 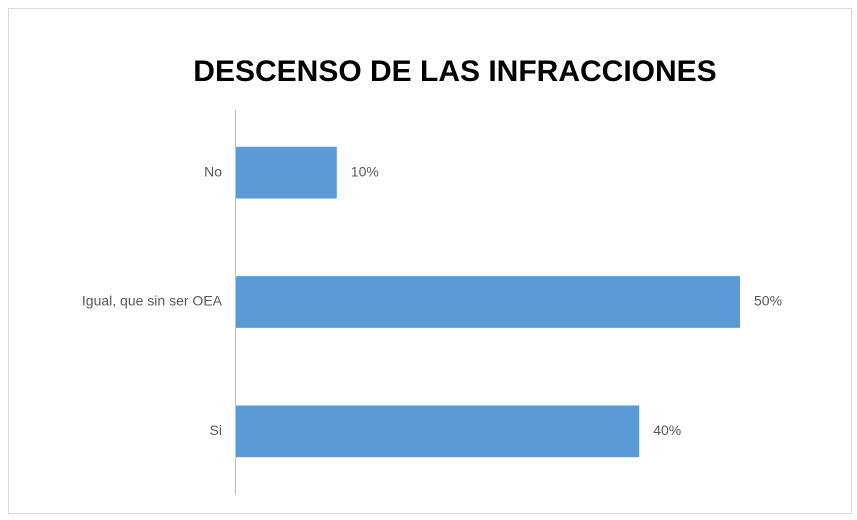 I want to click on y-tick-label: Si, so click(x=216, y=430).